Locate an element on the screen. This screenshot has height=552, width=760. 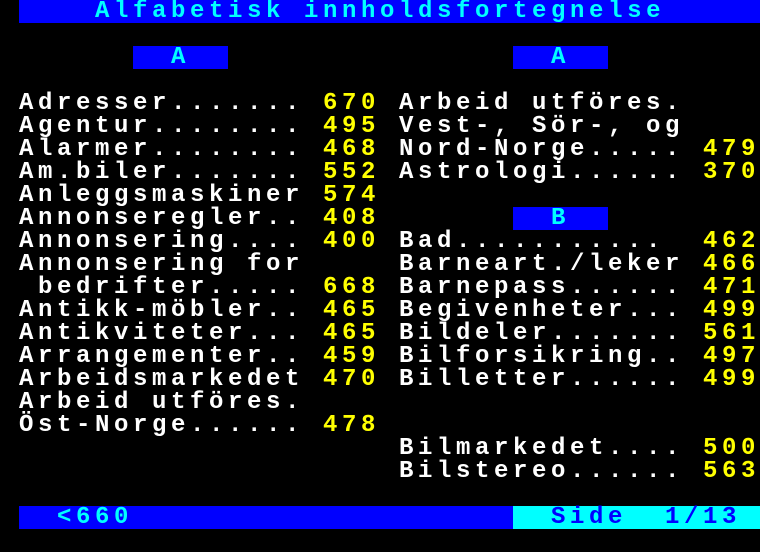
index-entry-page-number: 500 is located at coordinates (731, 448).